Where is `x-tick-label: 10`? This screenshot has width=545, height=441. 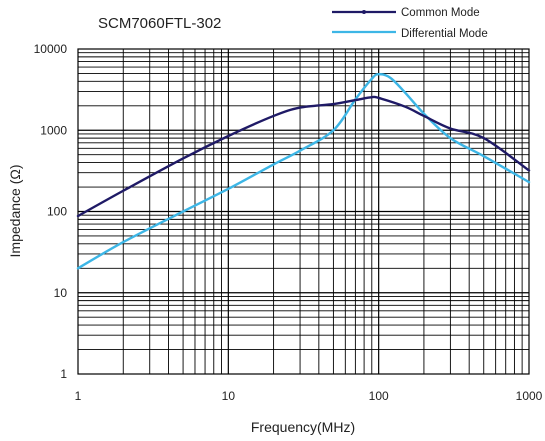 x-tick-label: 10 is located at coordinates (229, 396).